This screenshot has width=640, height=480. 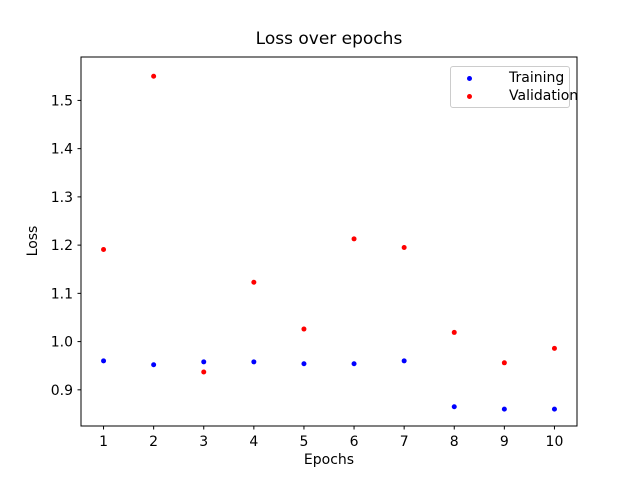 What do you see at coordinates (354, 442) in the screenshot?
I see `x-tick-label: 6` at bounding box center [354, 442].